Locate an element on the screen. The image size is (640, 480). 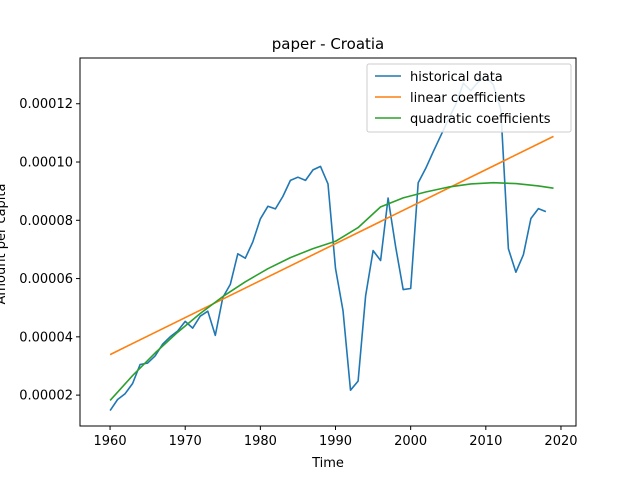
x-axis-label: Time is located at coordinates (327, 463).